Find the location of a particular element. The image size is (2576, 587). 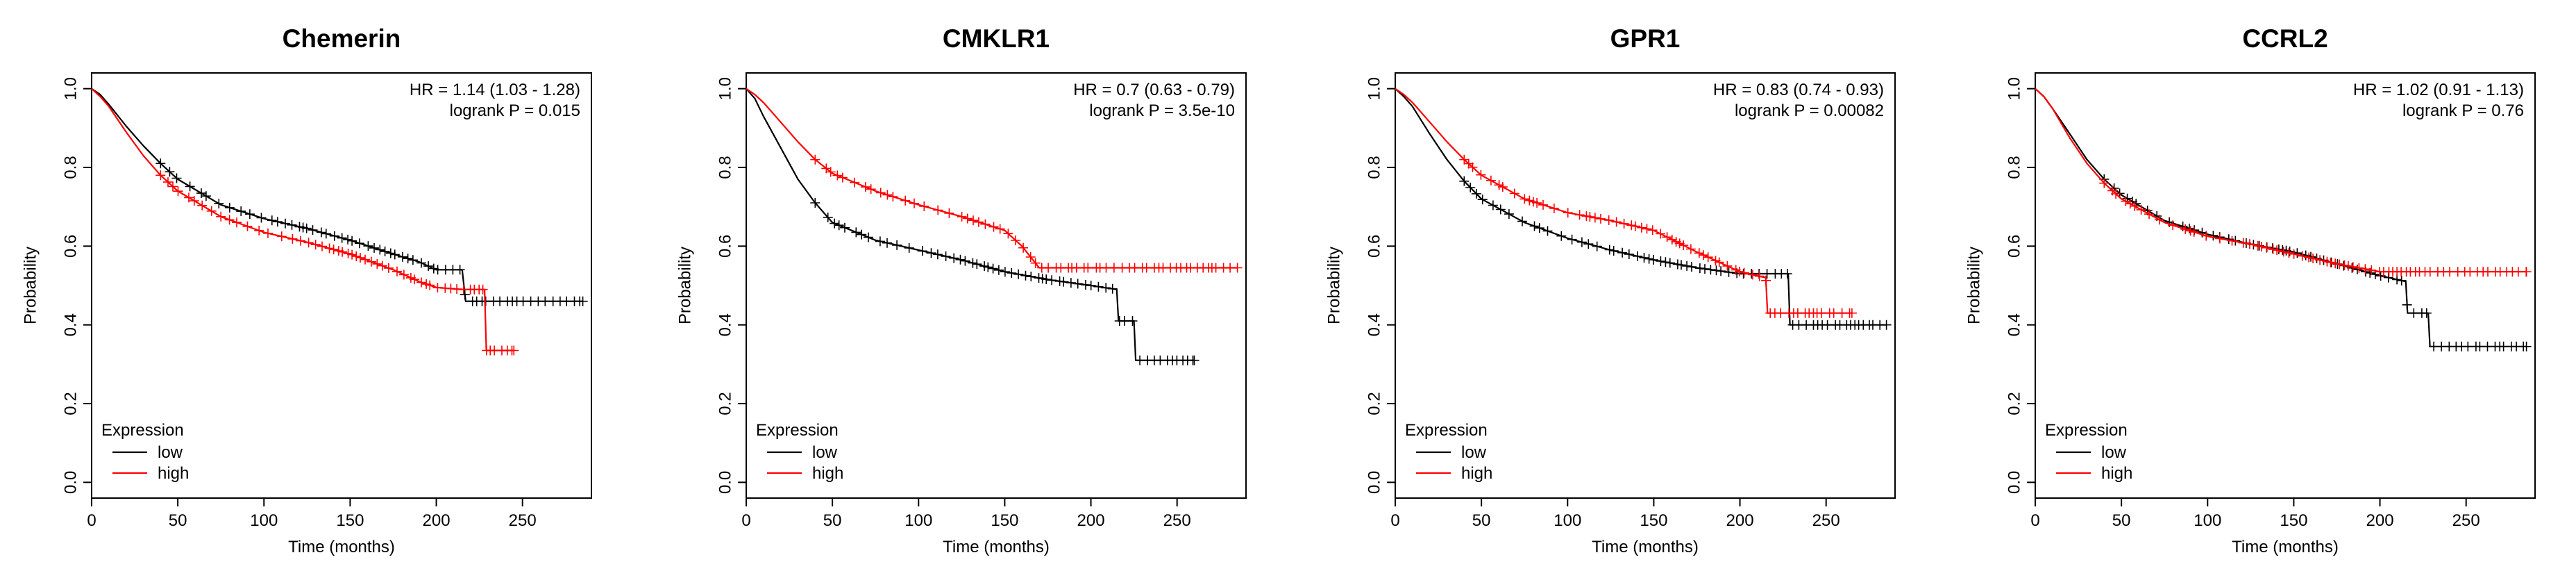

logrank-p-text: logrank P = 0.76 is located at coordinates (2463, 110).